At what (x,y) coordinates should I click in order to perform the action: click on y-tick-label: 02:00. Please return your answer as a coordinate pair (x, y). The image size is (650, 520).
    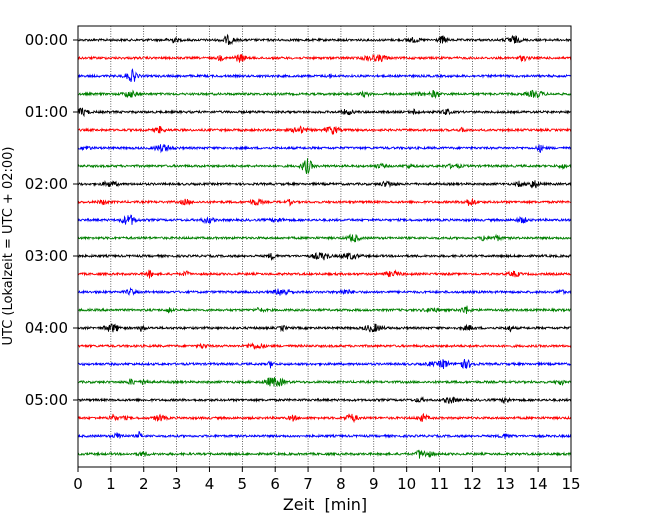
    Looking at the image, I should click on (46, 184).